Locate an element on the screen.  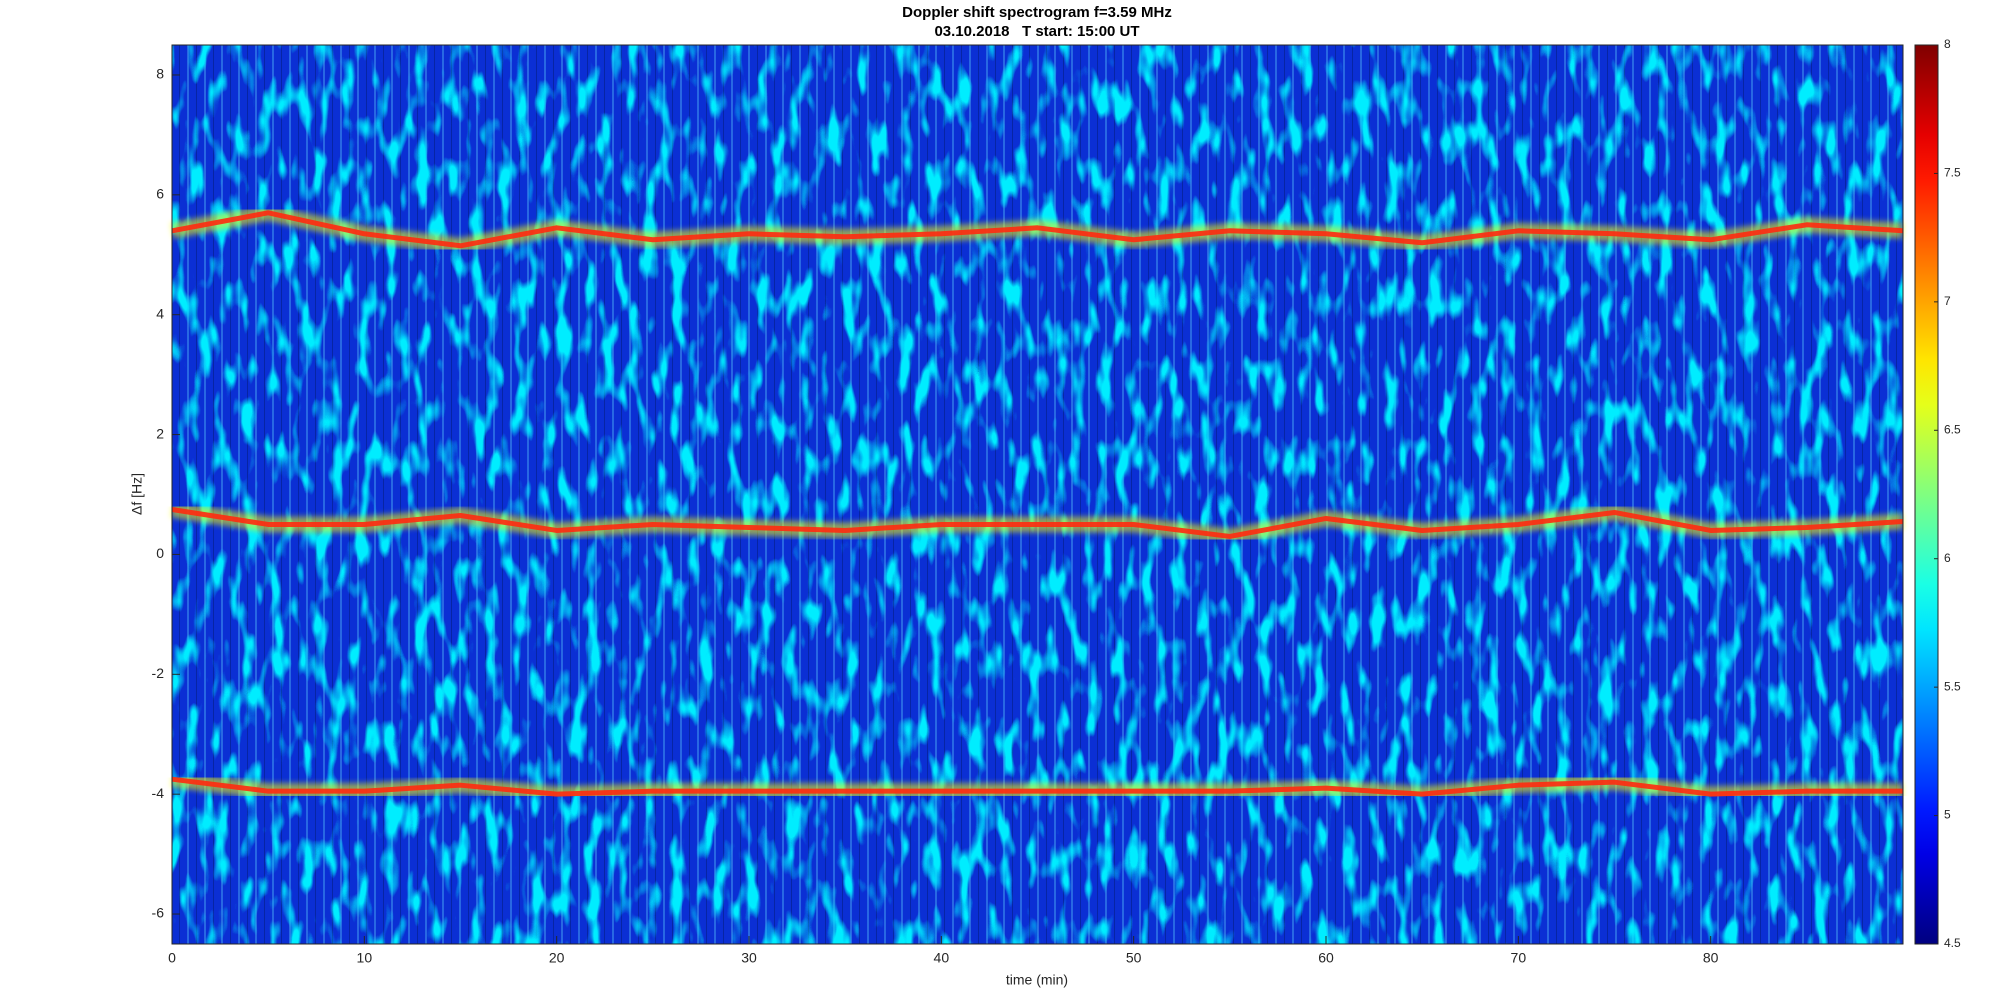
x-tick-label: 70 is located at coordinates (1519, 958).